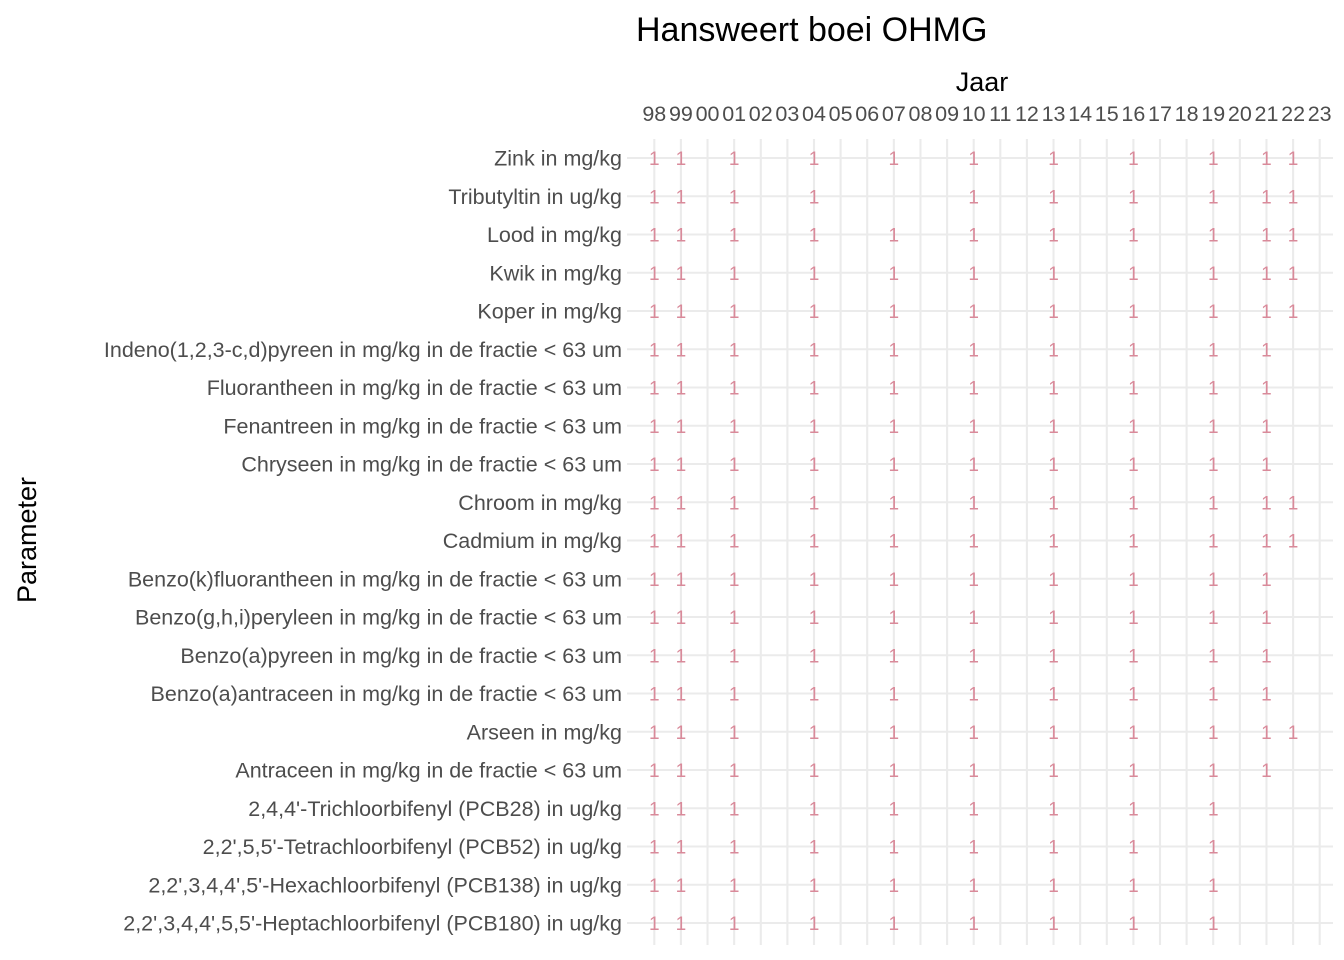 The image size is (1344, 960). What do you see at coordinates (894, 114) in the screenshot?
I see `x-tick-label: 07` at bounding box center [894, 114].